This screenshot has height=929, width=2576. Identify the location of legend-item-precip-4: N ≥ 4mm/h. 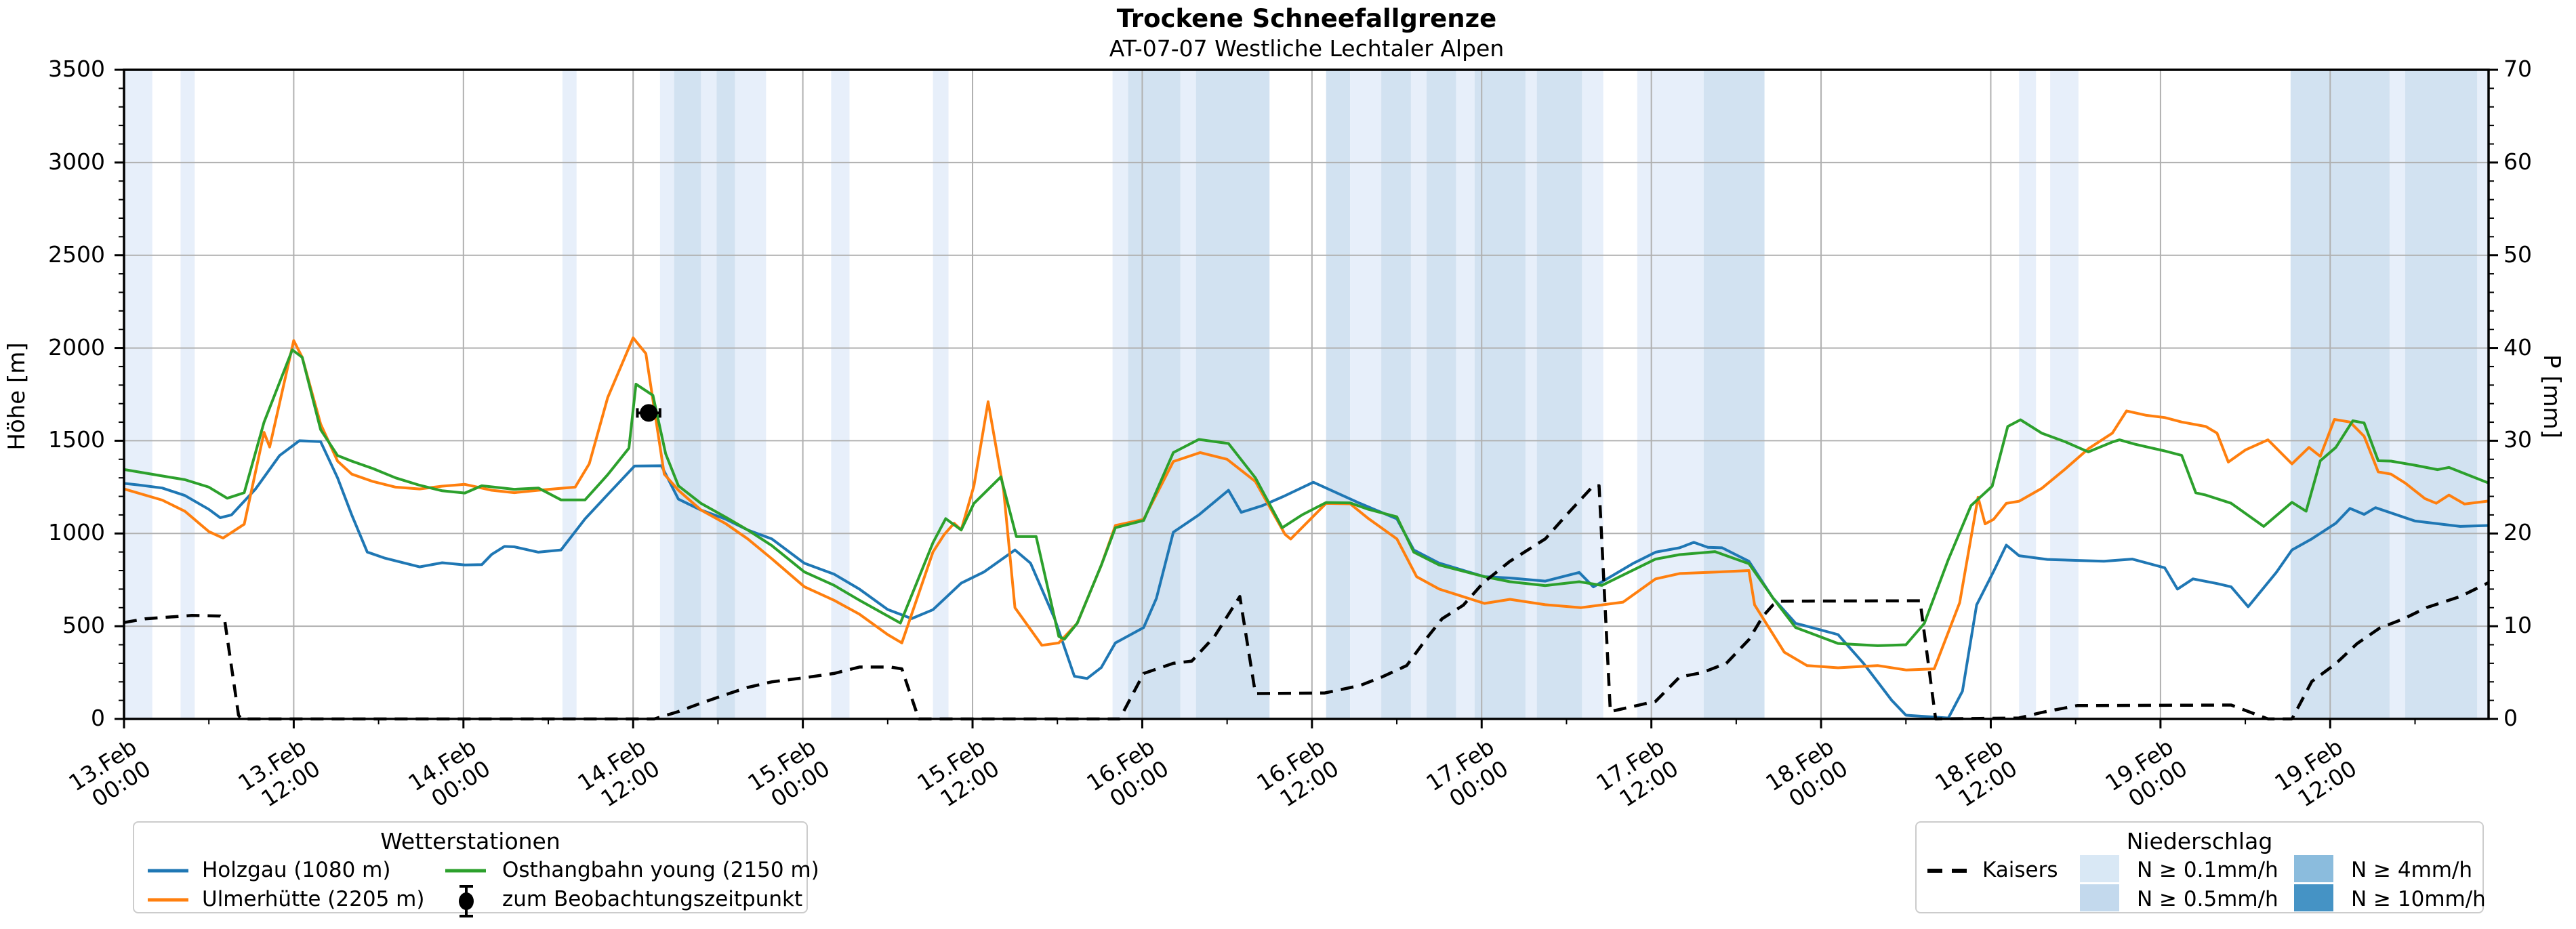
(2412, 870).